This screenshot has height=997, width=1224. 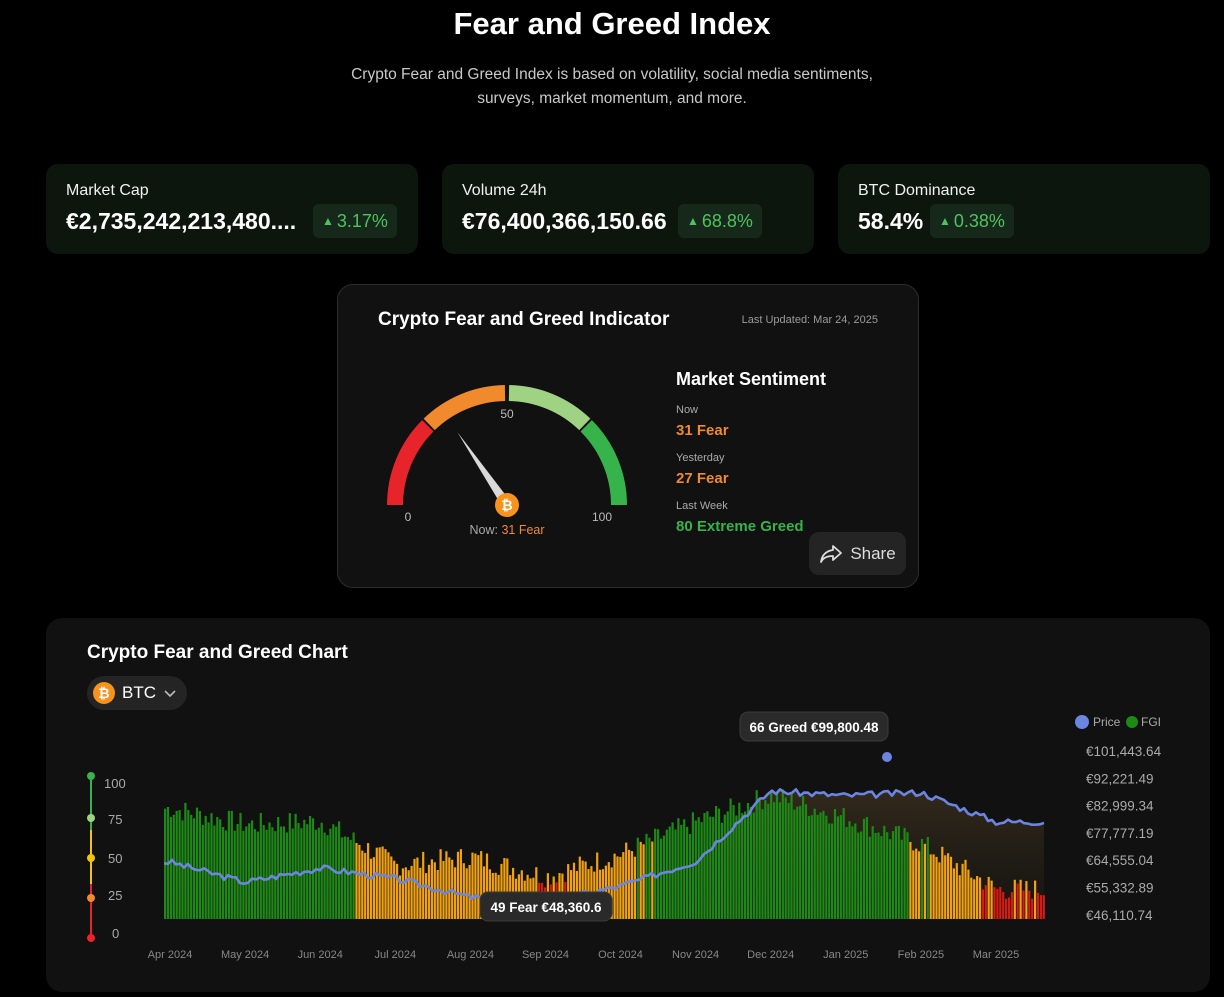 What do you see at coordinates (857, 553) in the screenshot?
I see `share-button: Share` at bounding box center [857, 553].